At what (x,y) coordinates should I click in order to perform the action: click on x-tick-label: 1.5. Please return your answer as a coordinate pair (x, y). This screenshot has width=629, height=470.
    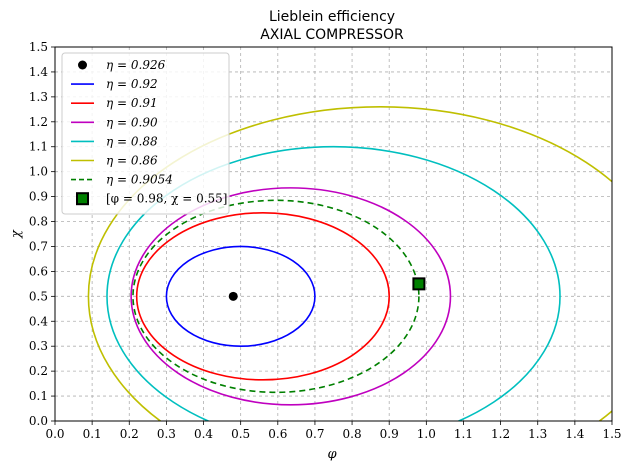
    Looking at the image, I should click on (611, 434).